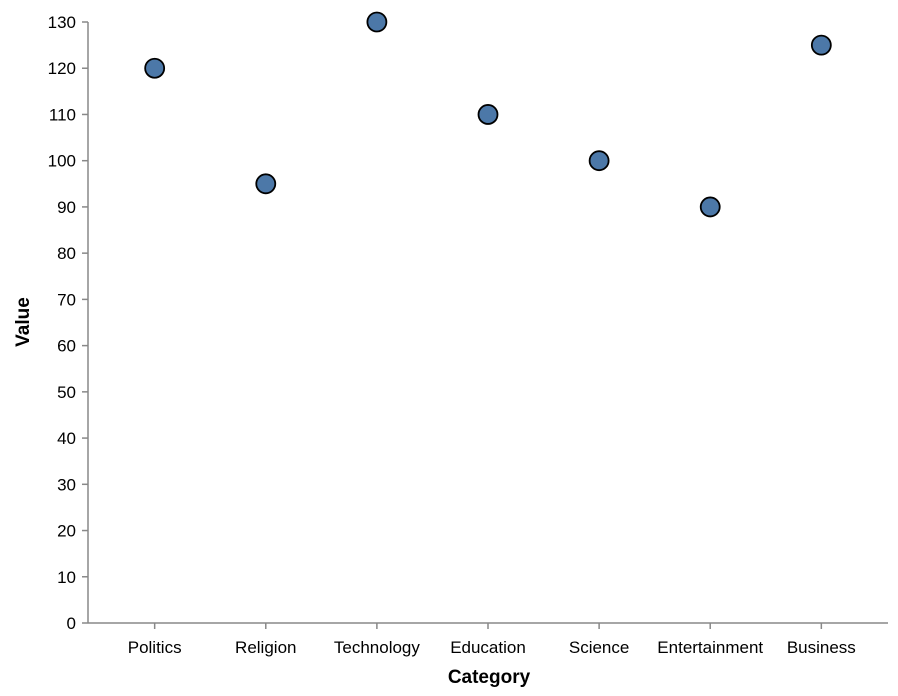  Describe the element at coordinates (66, 438) in the screenshot. I see `y-tick-label: 40` at that location.